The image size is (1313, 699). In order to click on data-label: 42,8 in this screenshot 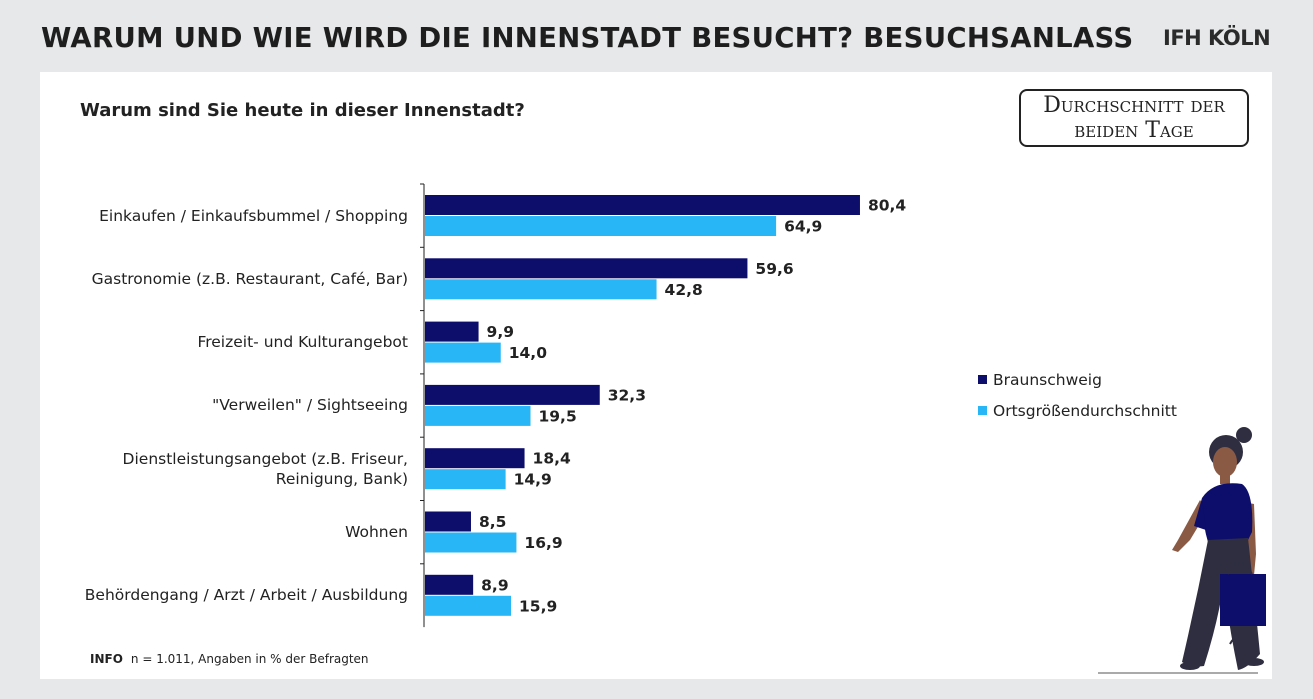, I will do `click(684, 290)`.